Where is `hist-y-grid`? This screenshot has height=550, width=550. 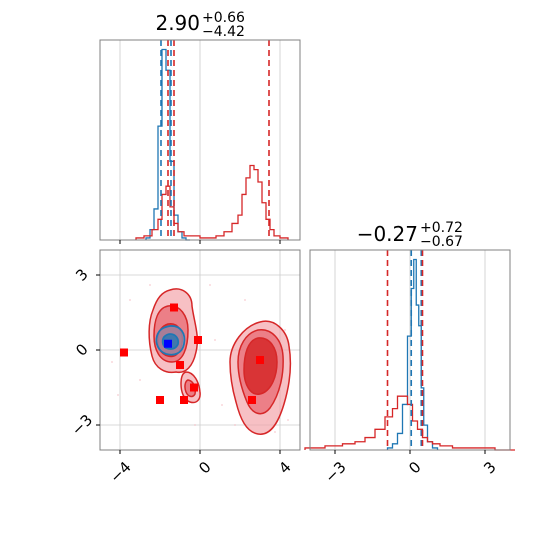 hist-y-grid is located at coordinates (410, 350).